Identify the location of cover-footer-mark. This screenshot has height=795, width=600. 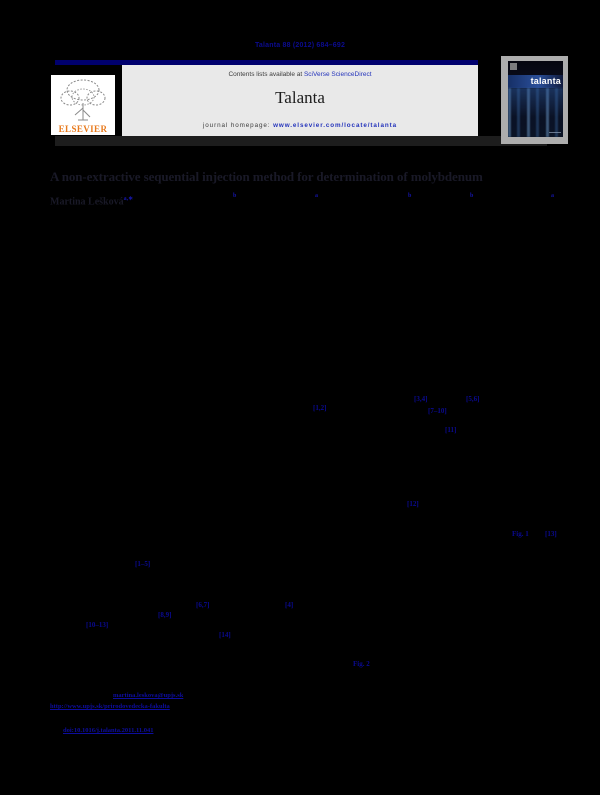
(555, 134).